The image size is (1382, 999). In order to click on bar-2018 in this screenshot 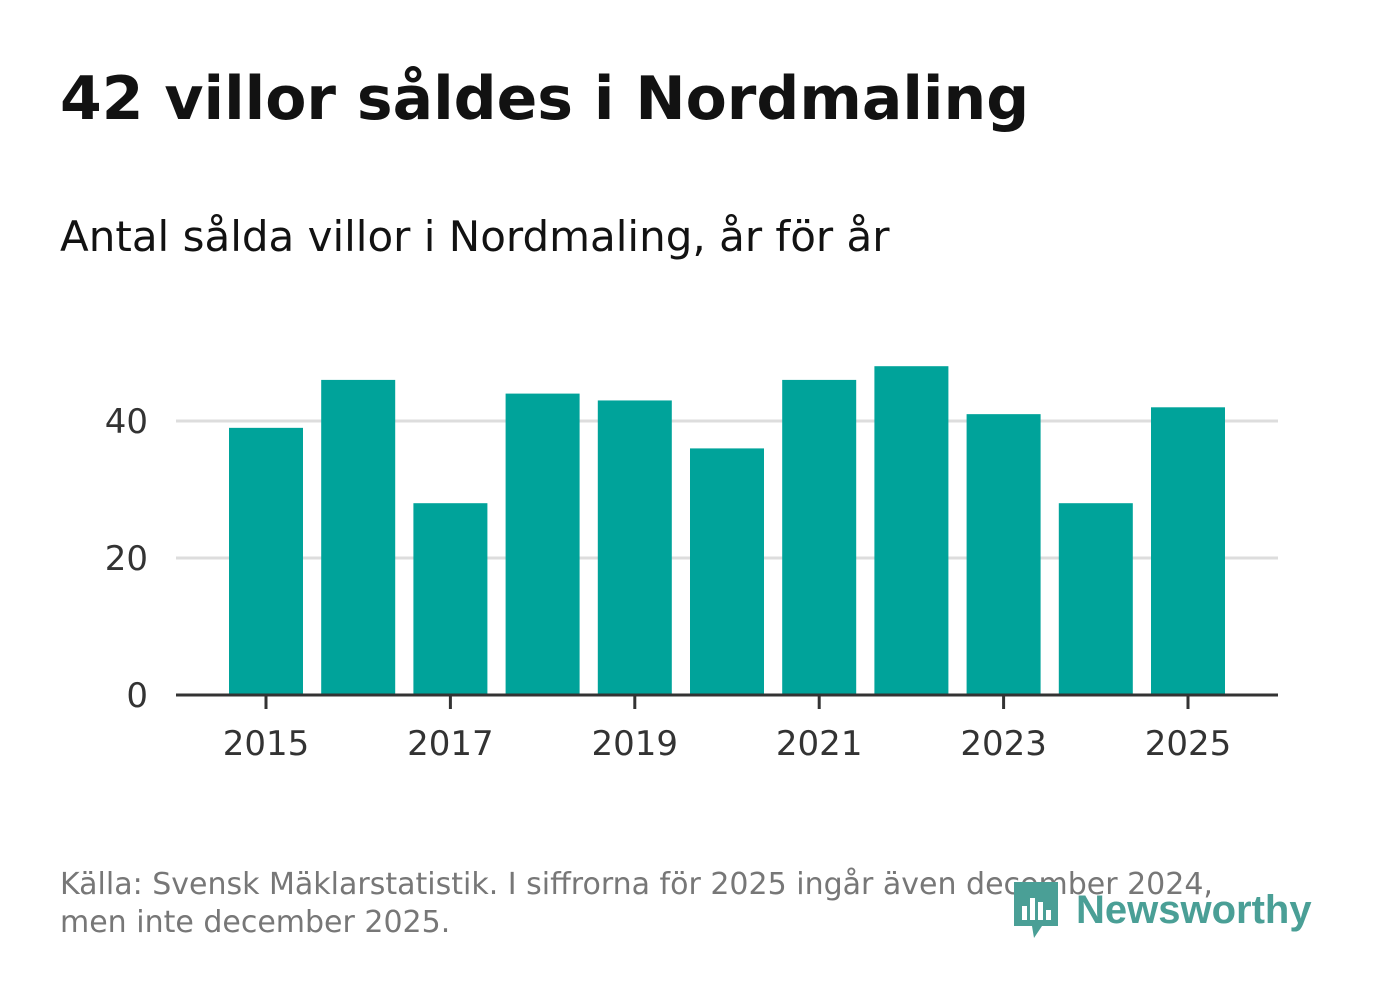, I will do `click(542, 544)`.